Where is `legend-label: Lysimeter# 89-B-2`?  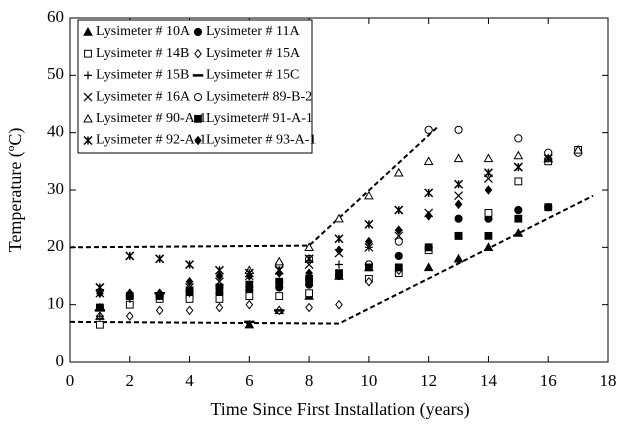 legend-label: Lysimeter# 89-B-2 is located at coordinates (259, 96).